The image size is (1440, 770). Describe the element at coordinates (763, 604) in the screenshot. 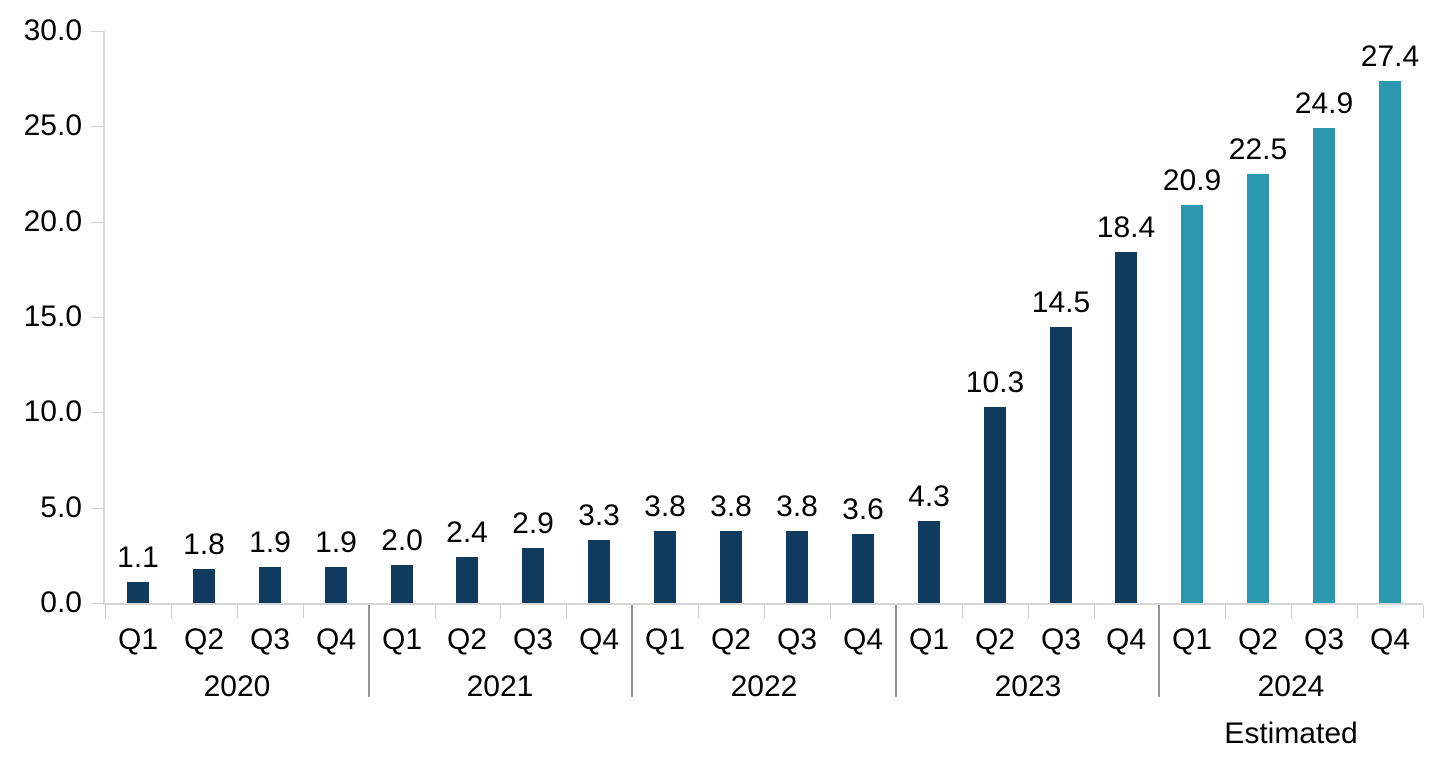

I see `x-axis-line` at that location.